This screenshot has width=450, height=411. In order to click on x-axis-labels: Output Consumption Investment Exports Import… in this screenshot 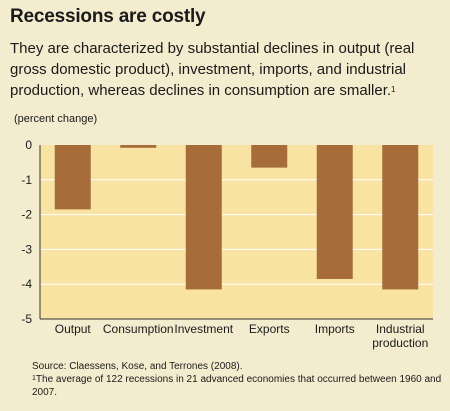, I will do `click(242, 336)`.